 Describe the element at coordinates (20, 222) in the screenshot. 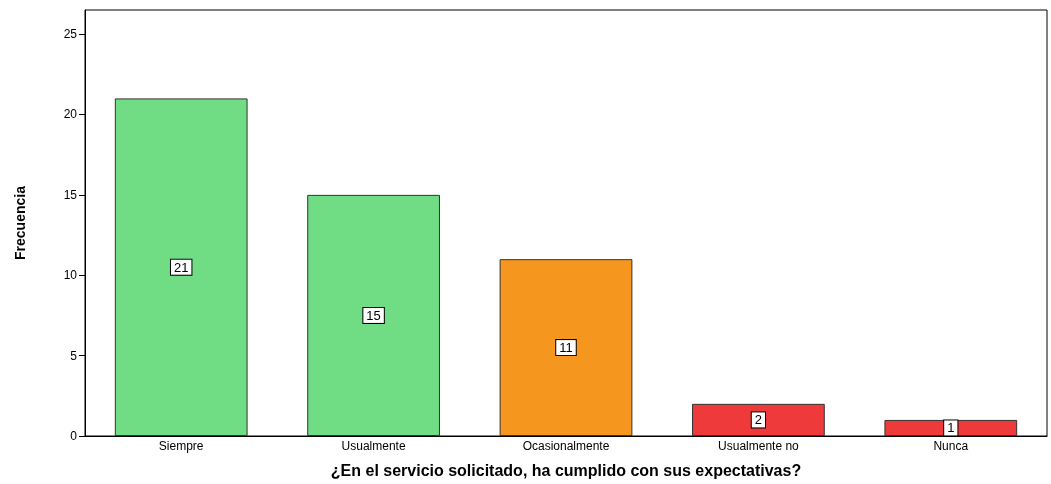

I see `y-axis-title: Frecuencia` at that location.